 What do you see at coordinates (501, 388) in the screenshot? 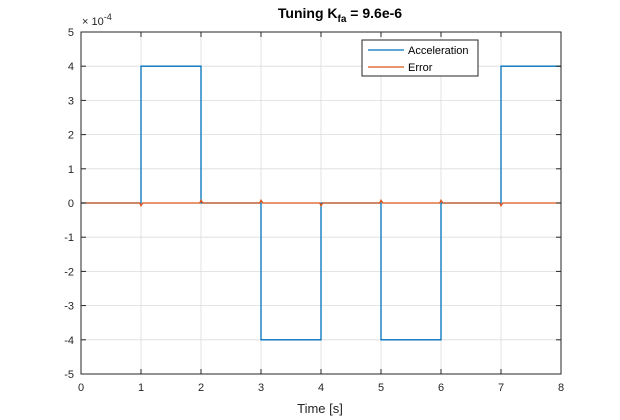
I see `x-tick-label: 7` at bounding box center [501, 388].